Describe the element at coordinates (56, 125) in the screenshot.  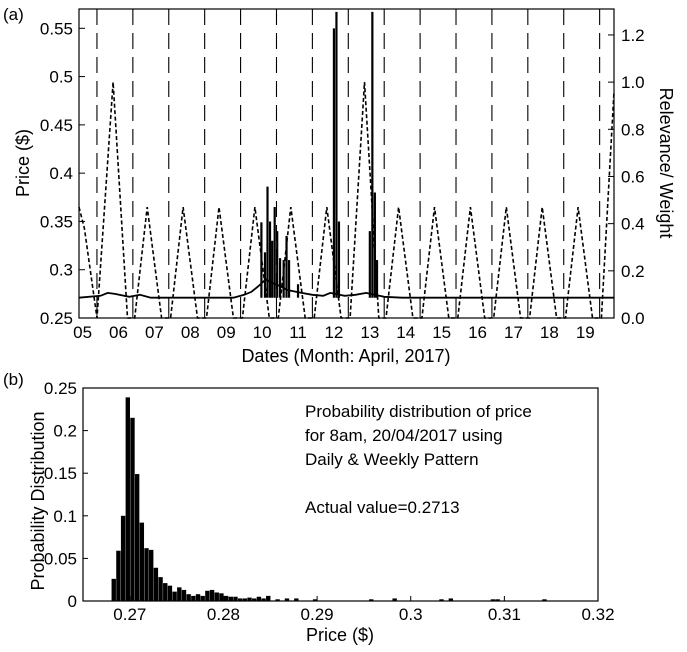
I see `y-left-tick-label-4: 0.45` at that location.